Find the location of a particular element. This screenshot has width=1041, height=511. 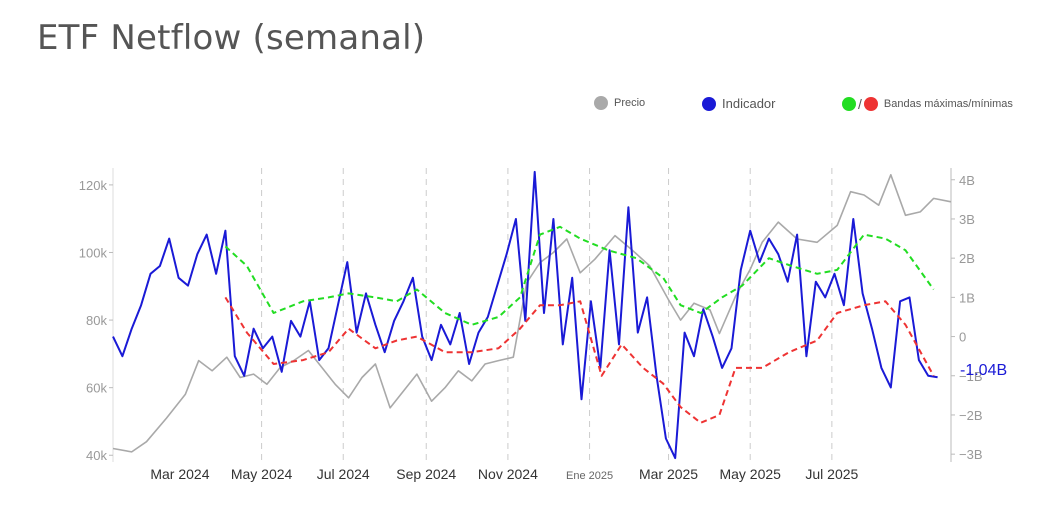

right-tick-label: −1B is located at coordinates (971, 376).